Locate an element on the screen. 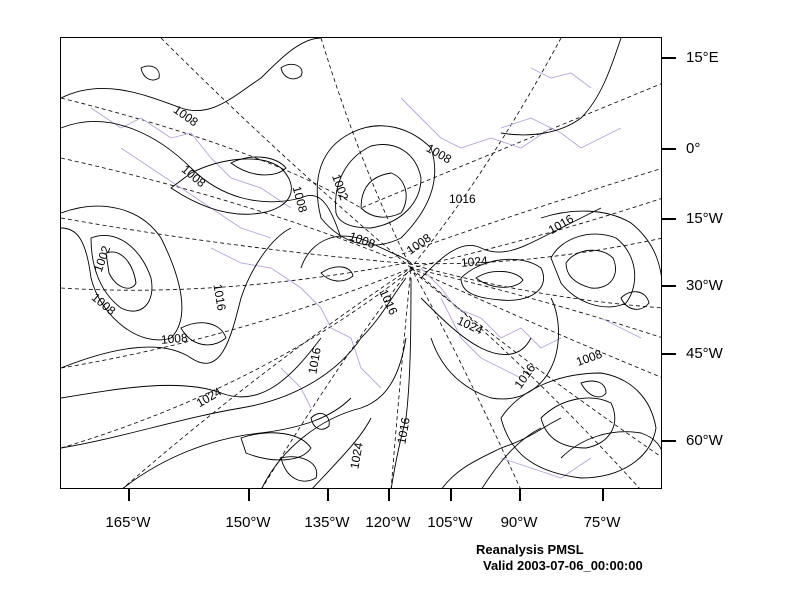 The height and width of the screenshot is (612, 792). lon-label: 90°W is located at coordinates (519, 522).